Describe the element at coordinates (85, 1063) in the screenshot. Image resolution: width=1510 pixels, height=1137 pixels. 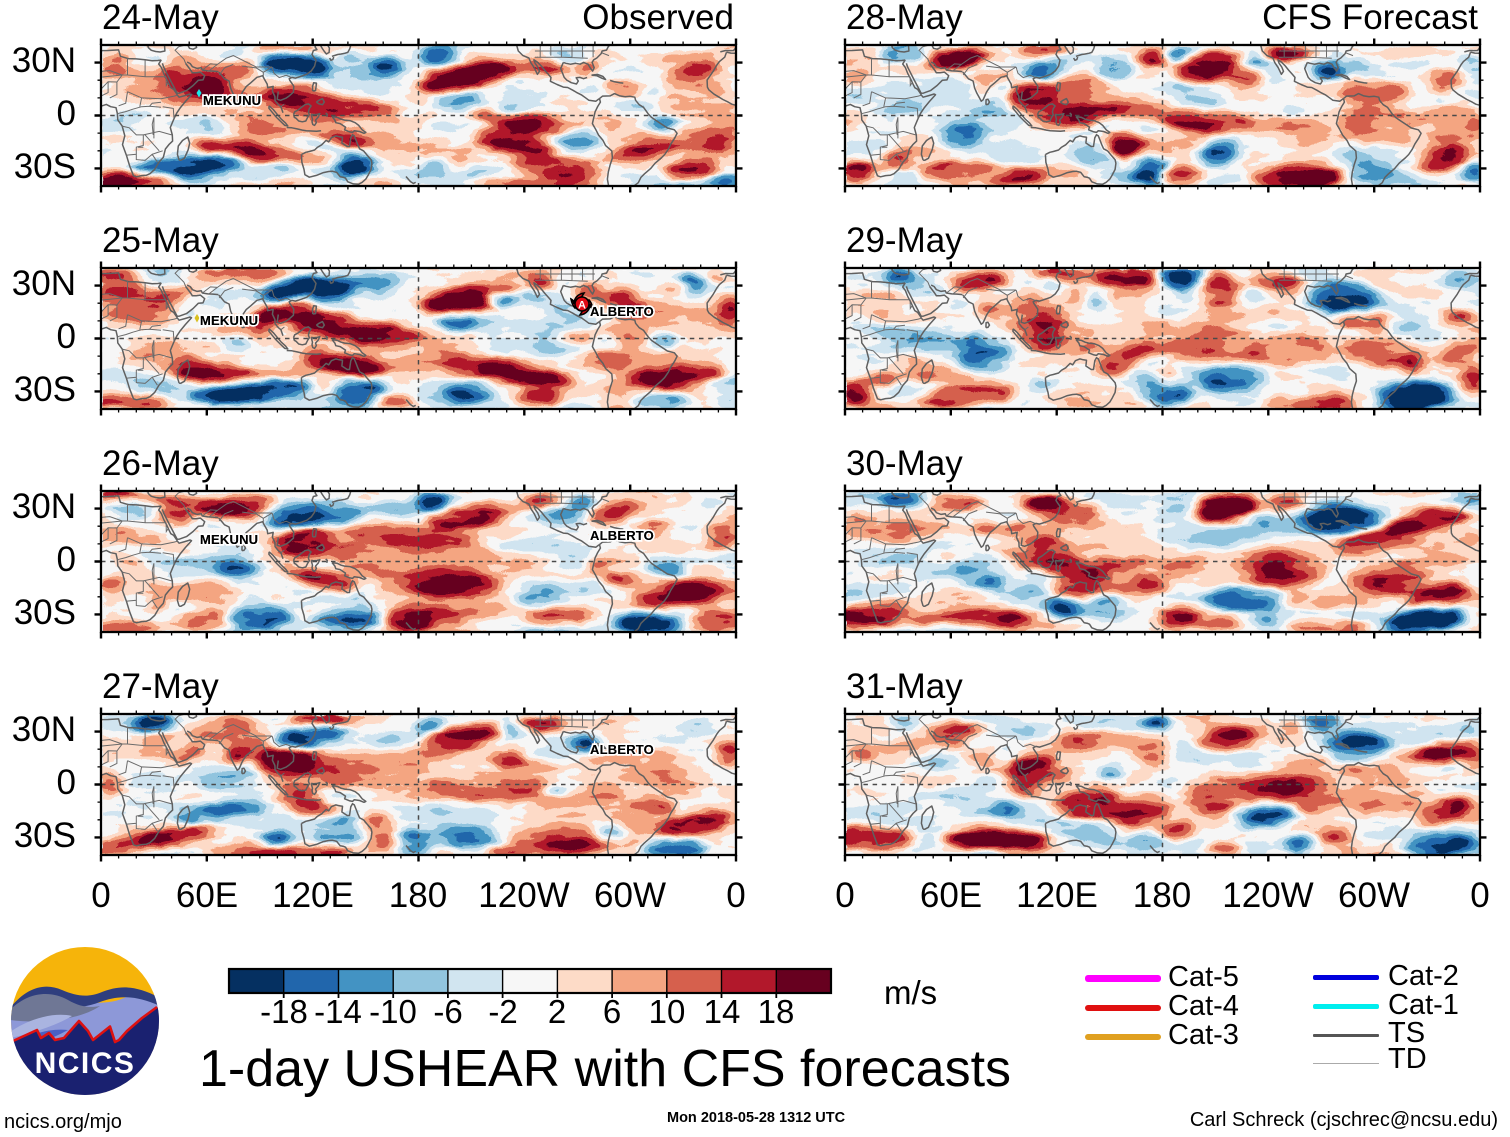
I see `svg-text: NCICS` at that location.